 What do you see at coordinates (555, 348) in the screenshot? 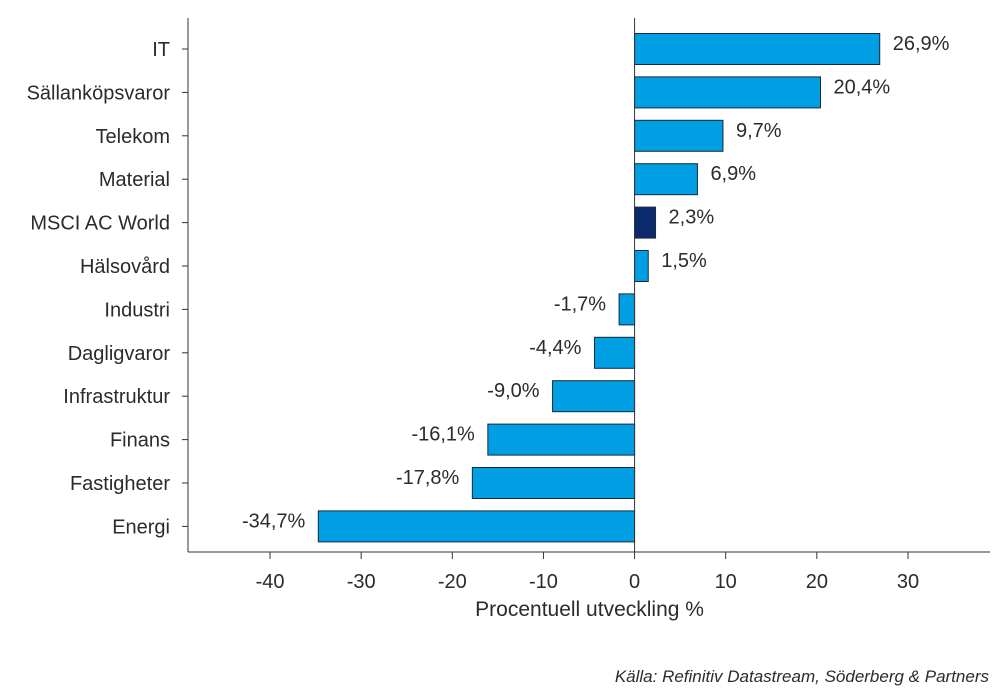
I see `value-label-dagligvaror: -4,4%` at bounding box center [555, 348].